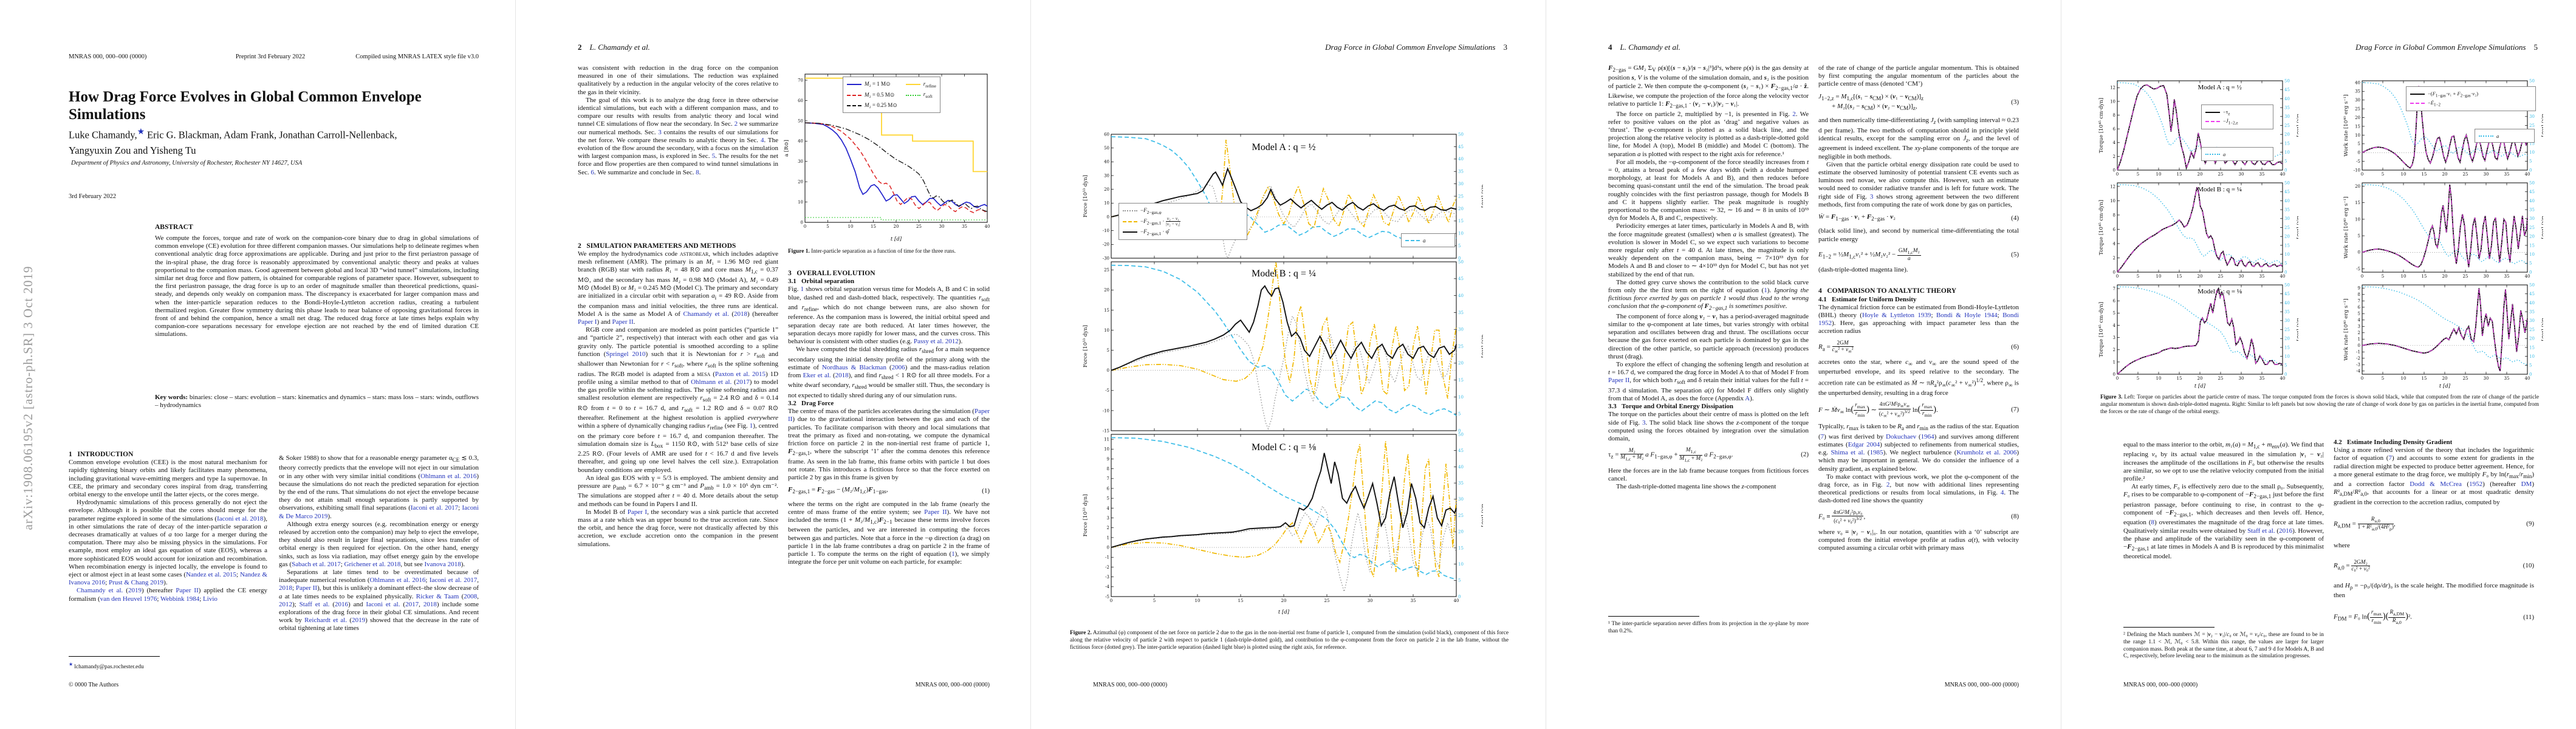 The width and height of the screenshot is (2576, 729). I want to click on svg-text: 3, so click(2114, 337).